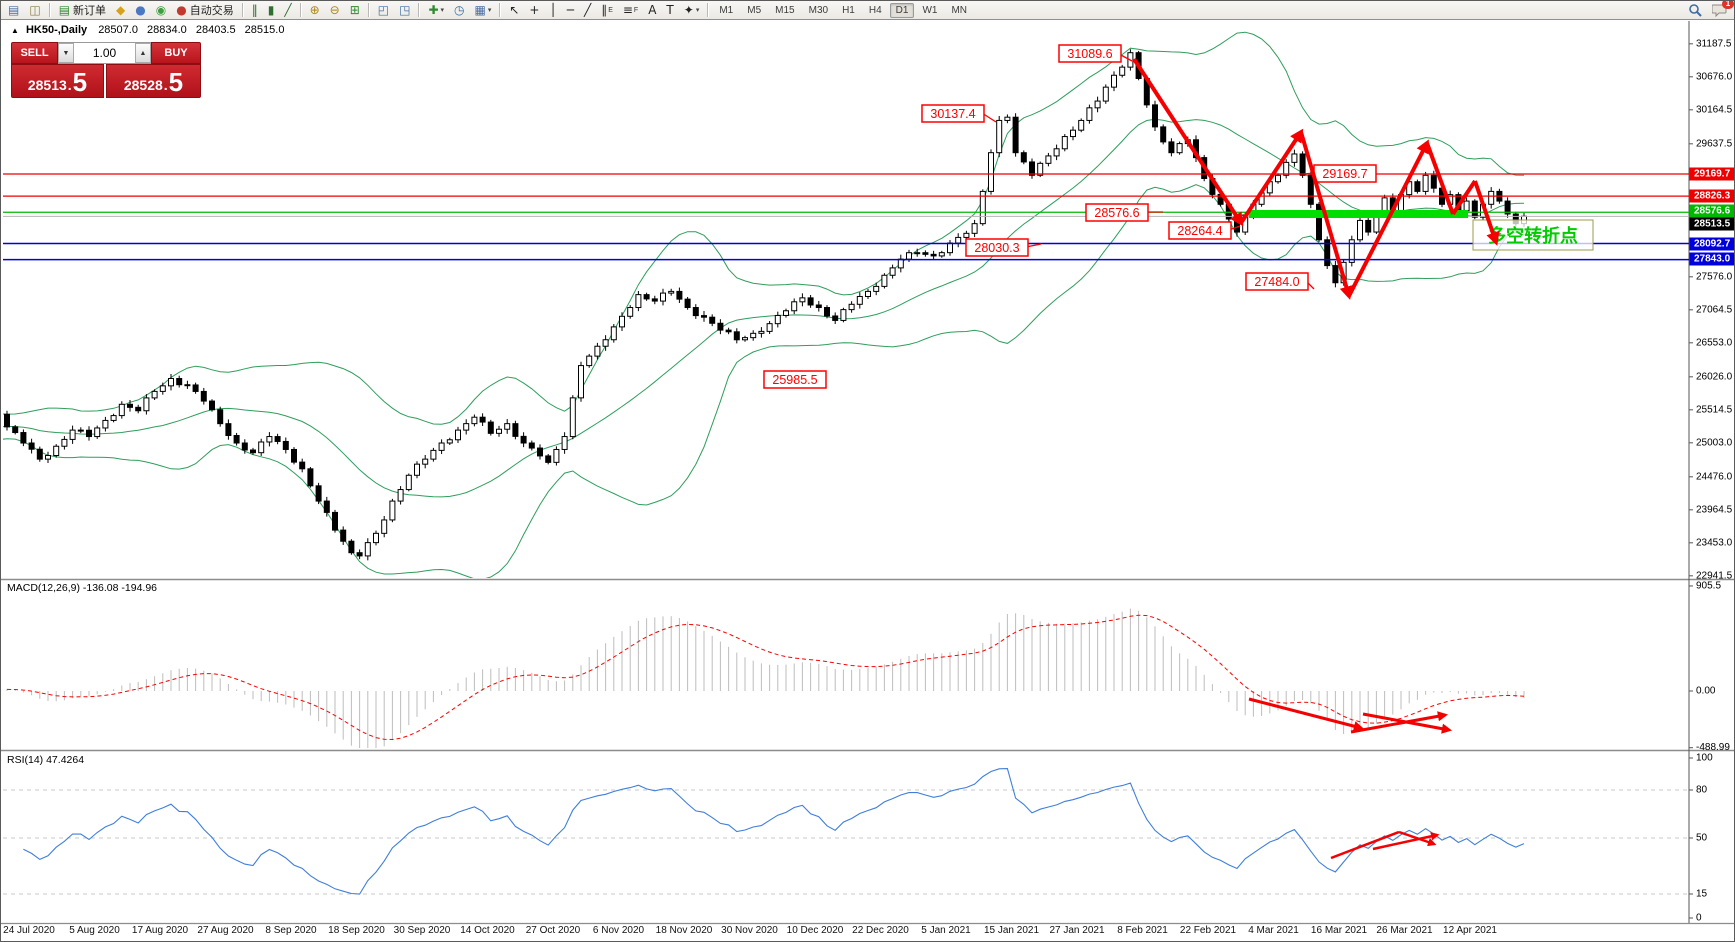  Describe the element at coordinates (1350, 715) in the screenshot. I see `trend-arrows-macd` at that location.